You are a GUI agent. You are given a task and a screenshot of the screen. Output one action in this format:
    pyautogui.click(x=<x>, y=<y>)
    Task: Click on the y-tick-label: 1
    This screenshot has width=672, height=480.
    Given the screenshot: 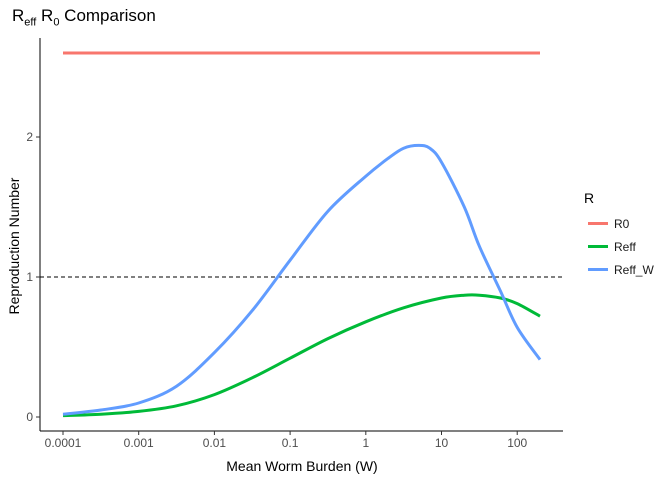 What is the action you would take?
    pyautogui.click(x=29, y=277)
    